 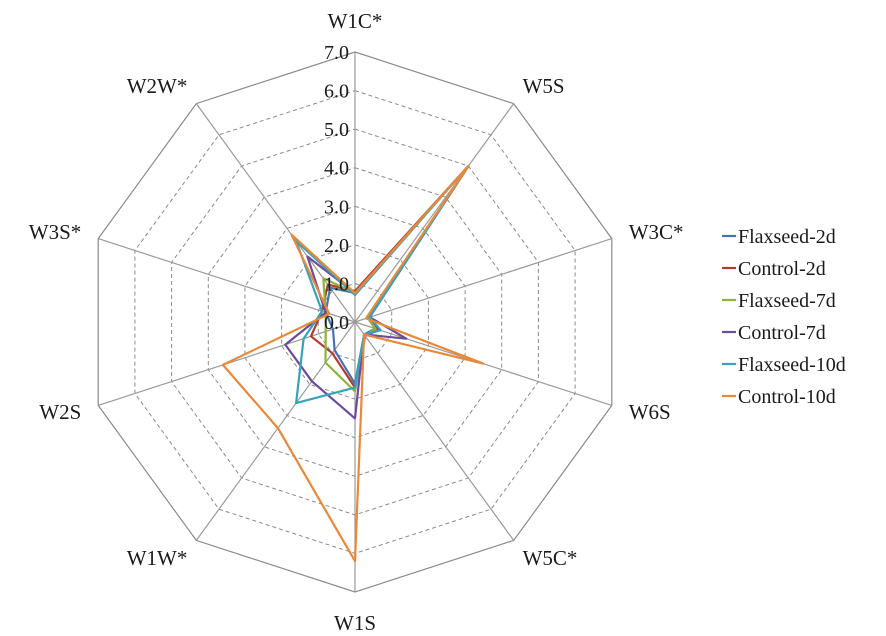 I want to click on legend-label-flaxseed-7d: Flaxseed-7d, so click(x=787, y=301).